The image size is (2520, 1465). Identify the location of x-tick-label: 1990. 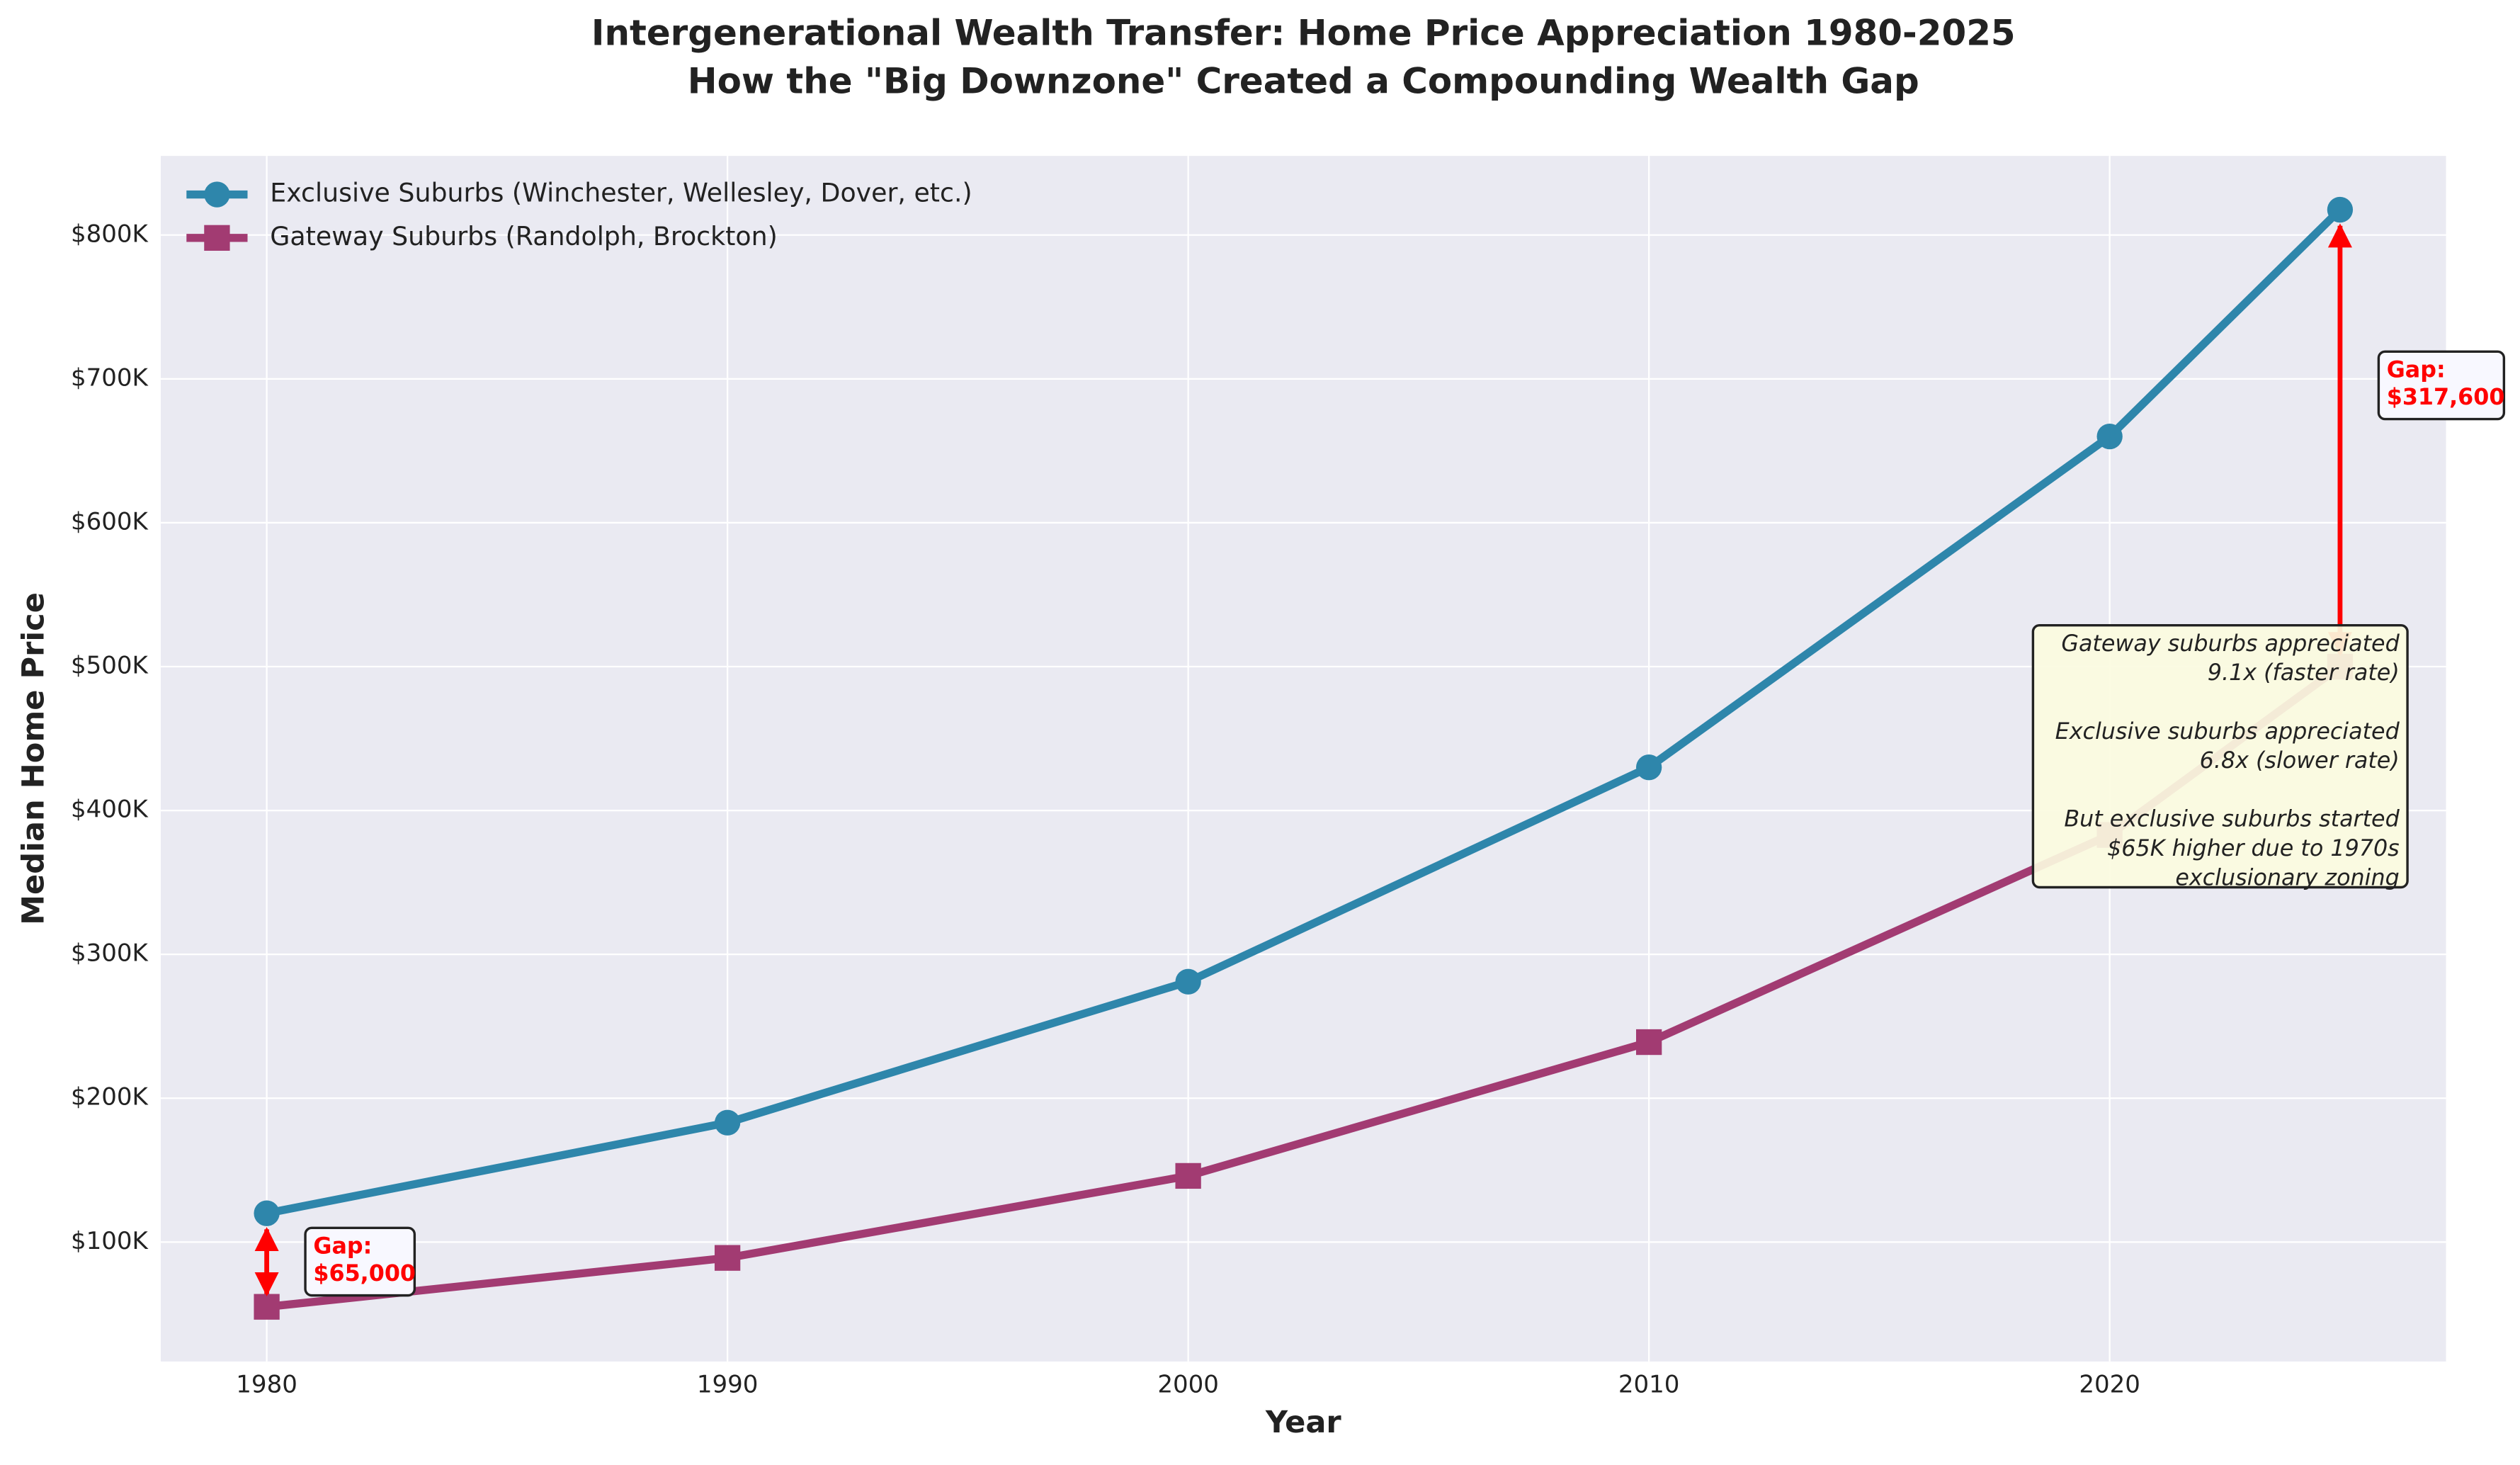
(728, 1384).